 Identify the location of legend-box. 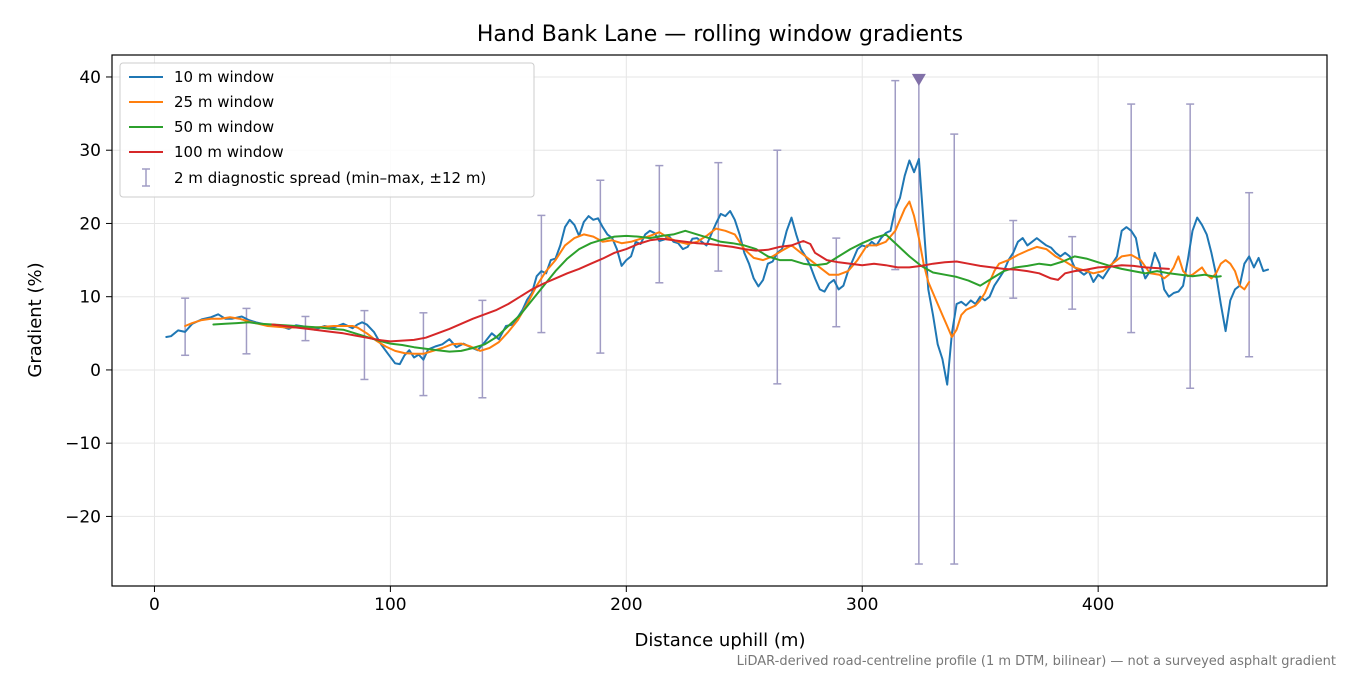
(327, 130).